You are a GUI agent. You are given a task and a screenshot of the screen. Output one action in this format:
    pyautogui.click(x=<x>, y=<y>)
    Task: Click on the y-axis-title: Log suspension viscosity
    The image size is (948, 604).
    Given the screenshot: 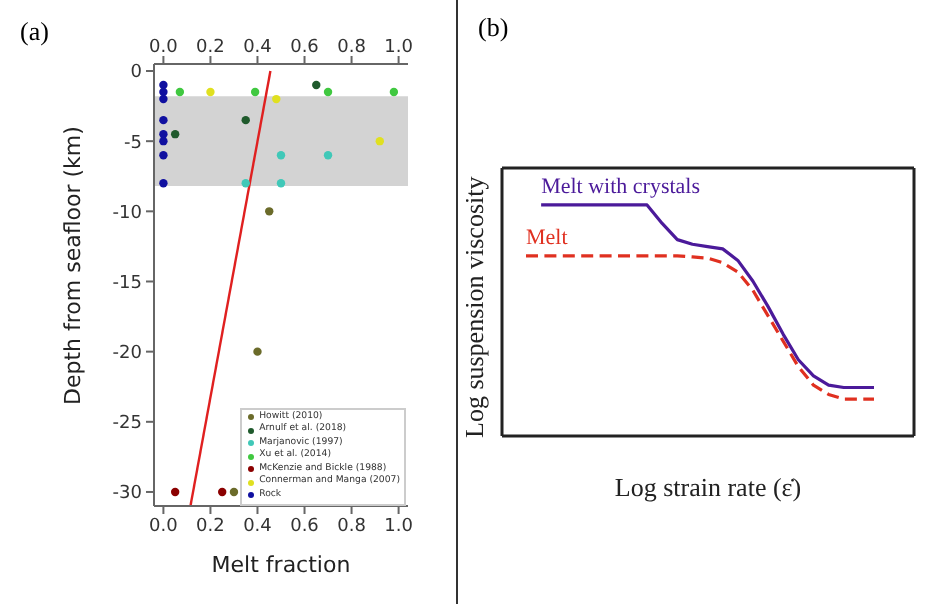 What is the action you would take?
    pyautogui.click(x=474, y=306)
    